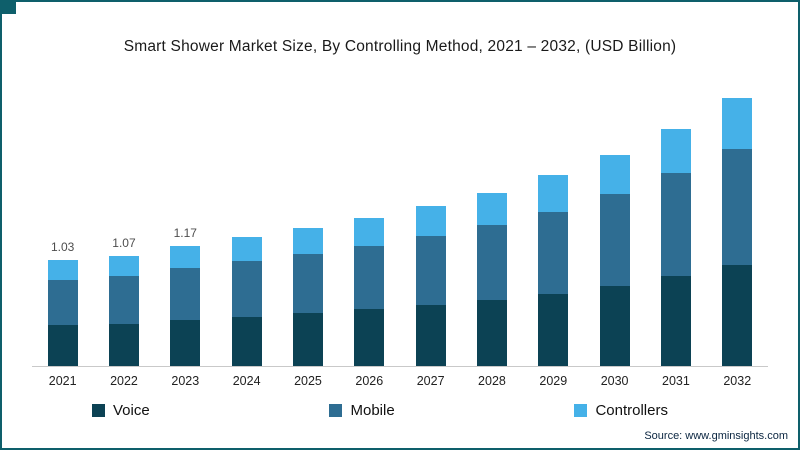  Describe the element at coordinates (185, 219) in the screenshot. I see `bar-2023: 1.17` at that location.